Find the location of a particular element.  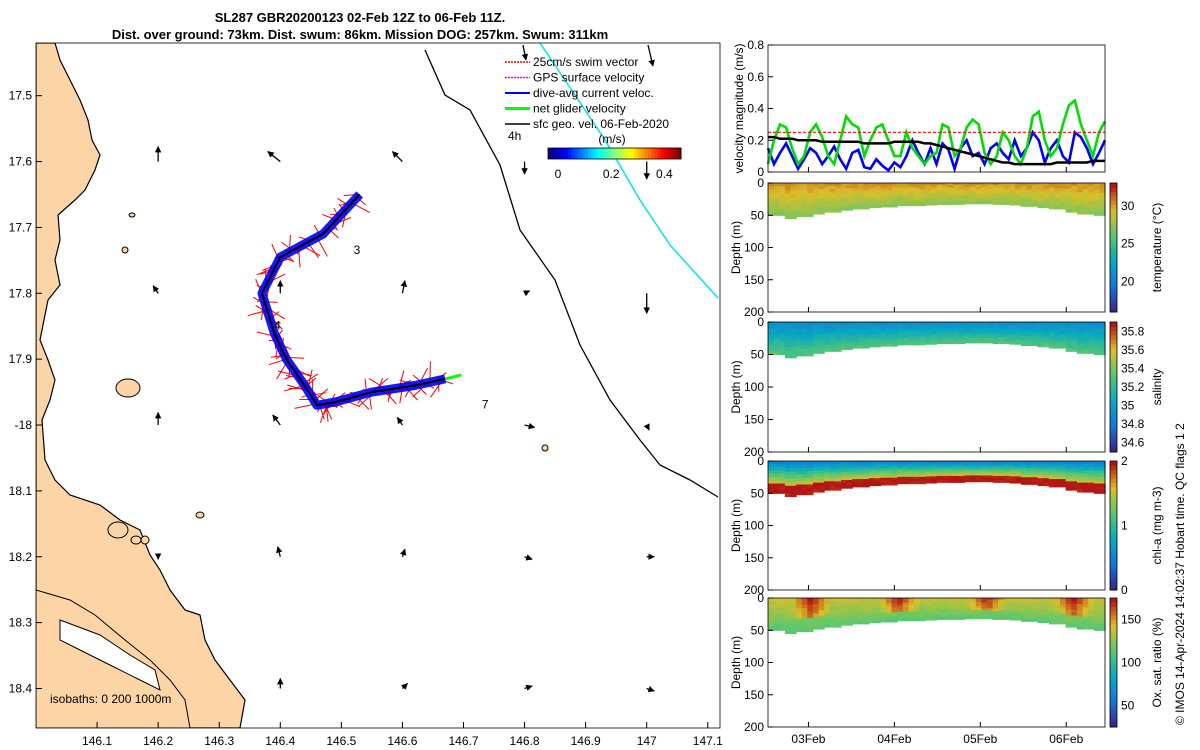

section-colorbar-cell is located at coordinates (1113, 558).